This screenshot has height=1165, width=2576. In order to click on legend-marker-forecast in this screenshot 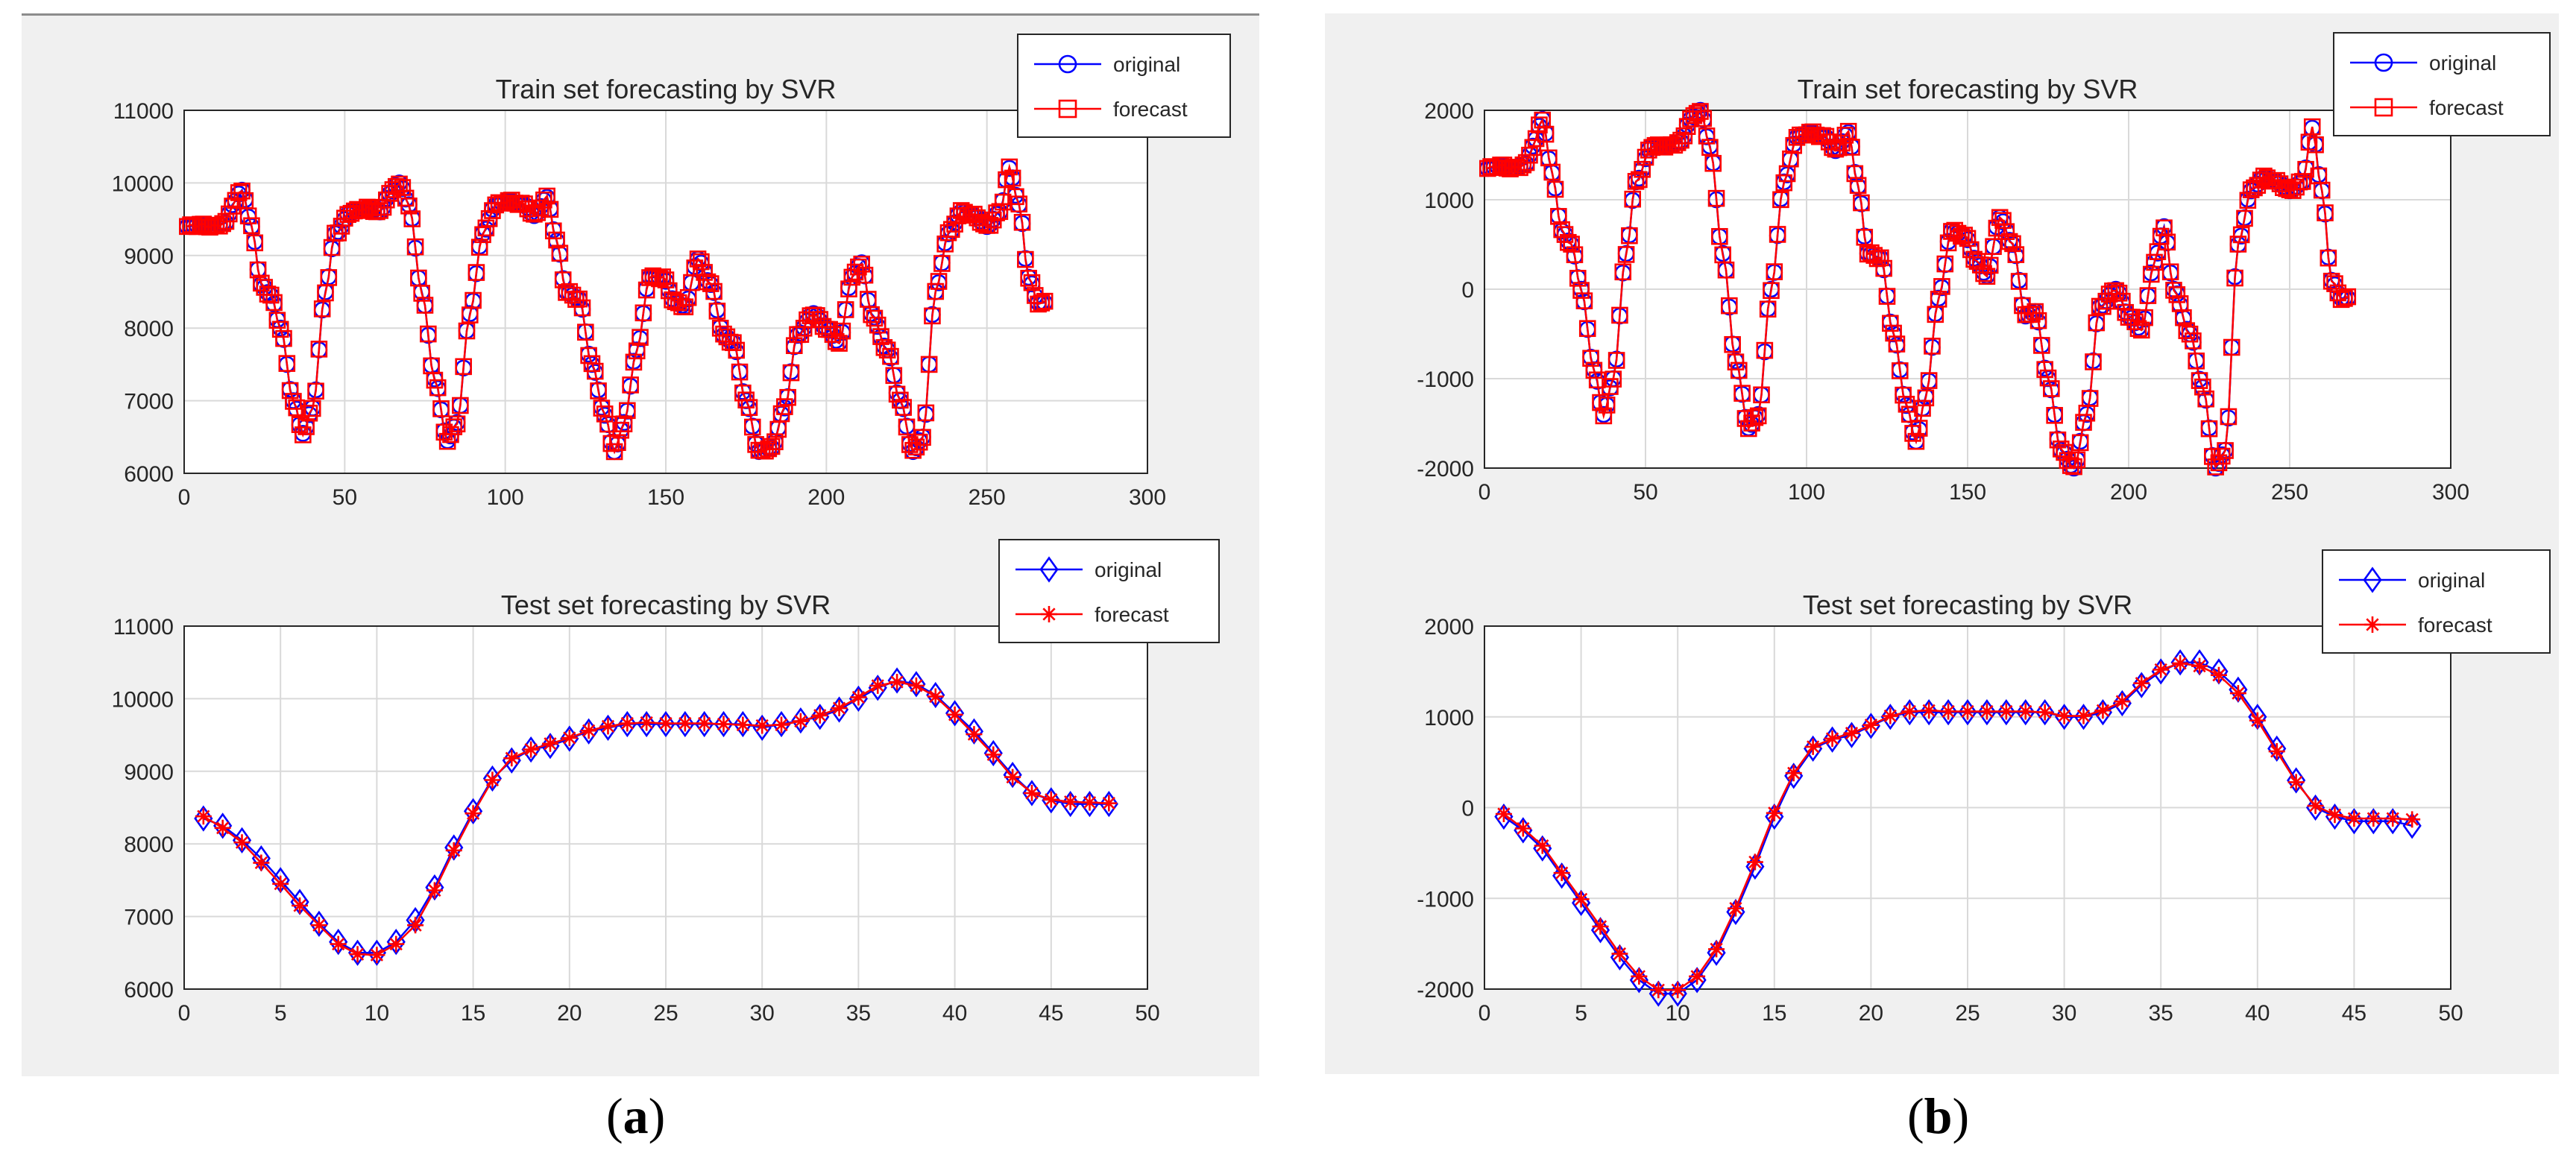, I will do `click(2383, 107)`.